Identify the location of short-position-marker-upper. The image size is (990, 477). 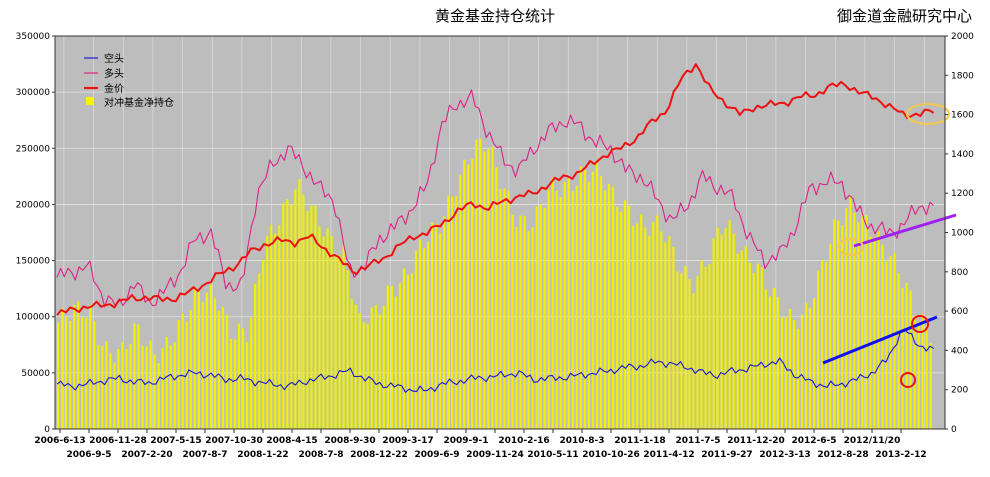
(920, 324).